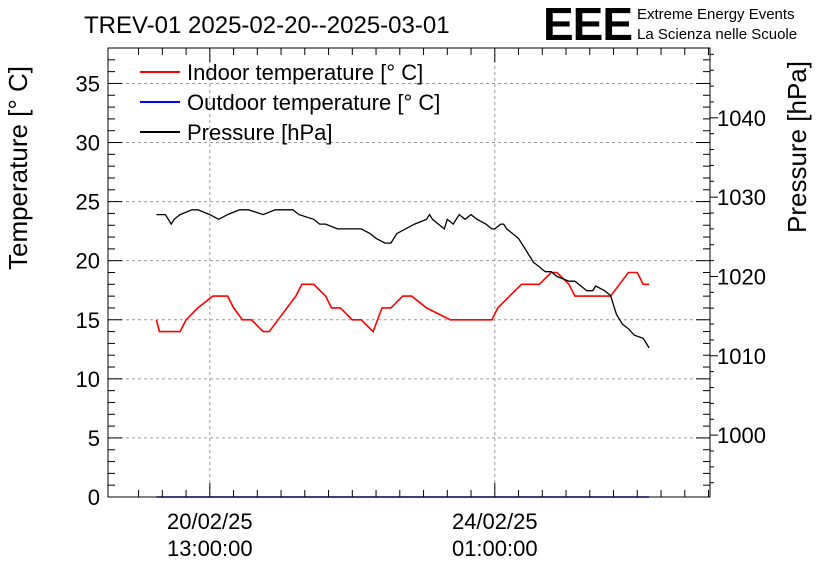 This screenshot has width=836, height=572. I want to click on y-tick-label: 10, so click(88, 379).